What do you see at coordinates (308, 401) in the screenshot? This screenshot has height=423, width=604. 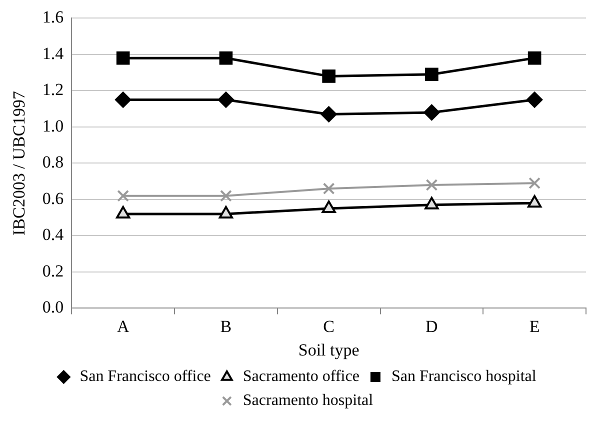 I see `legend-label: Sacramento hospital` at bounding box center [308, 401].